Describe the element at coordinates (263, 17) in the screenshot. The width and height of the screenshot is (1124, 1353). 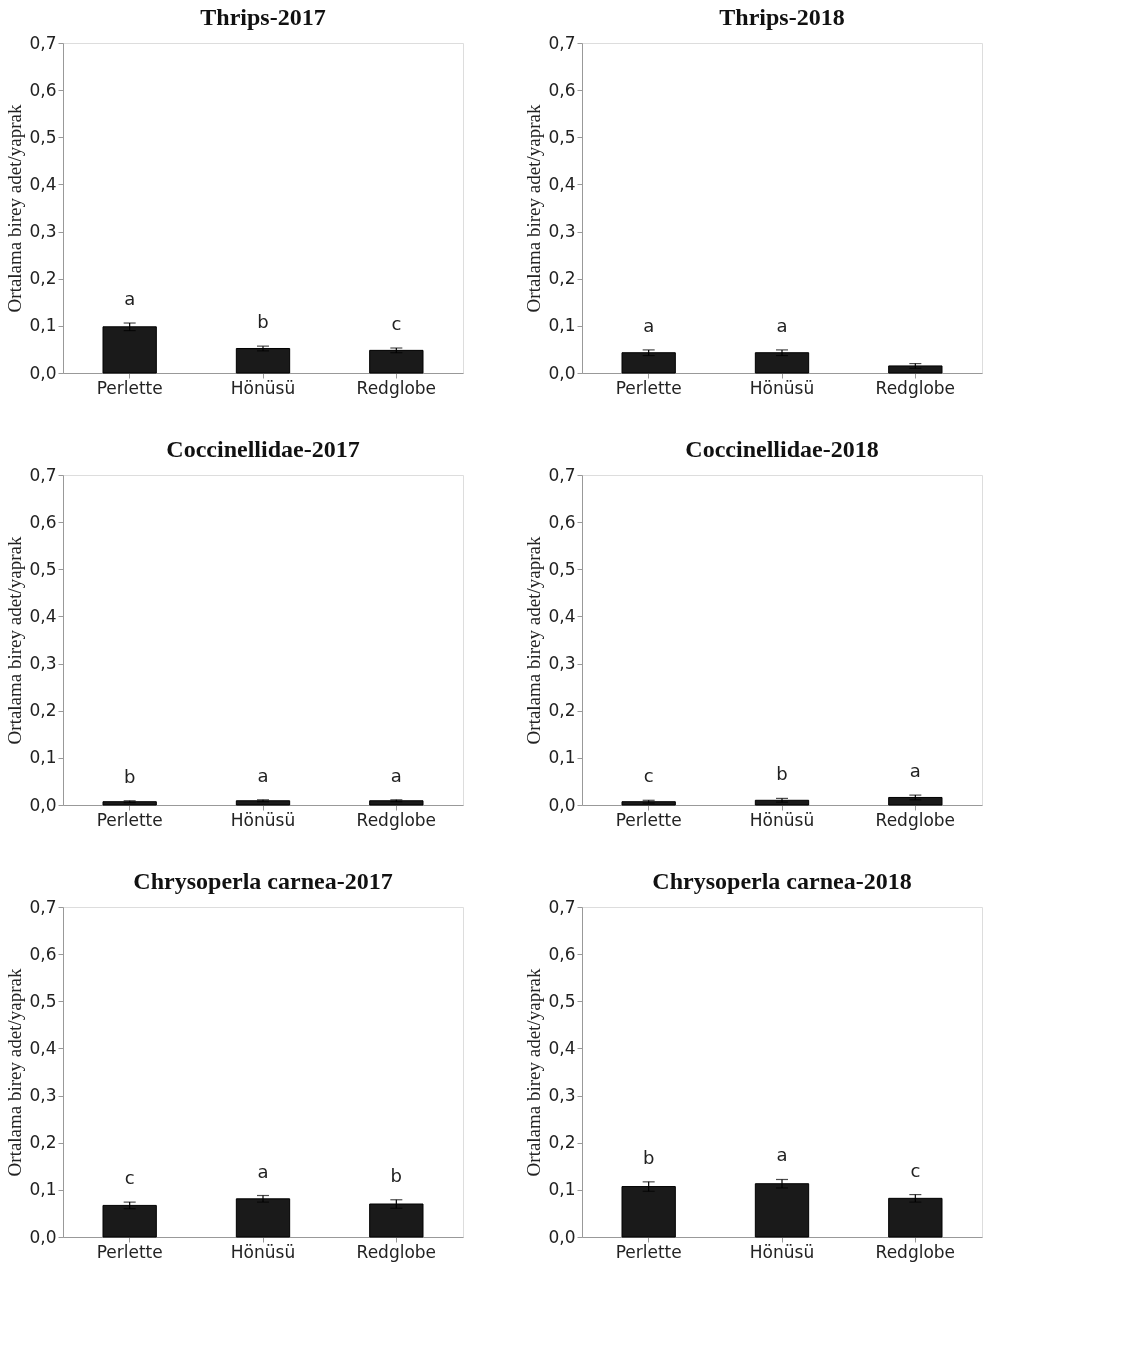
I see `chart-title: Thrips-2017` at that location.